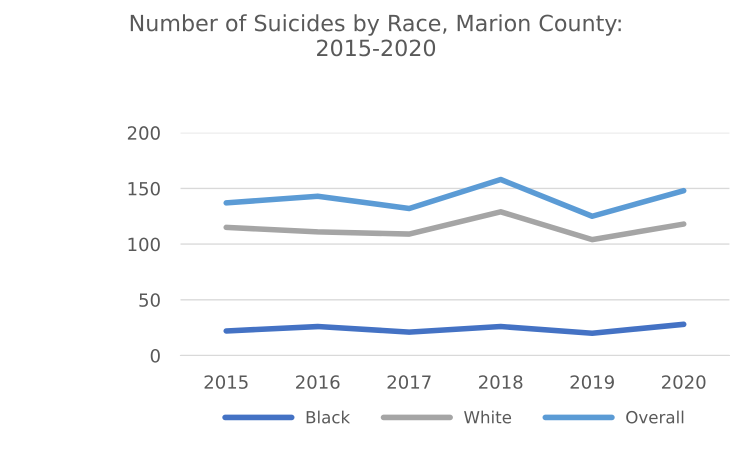 This screenshot has height=474, width=752. I want to click on x-tick-label: 2015, so click(226, 382).